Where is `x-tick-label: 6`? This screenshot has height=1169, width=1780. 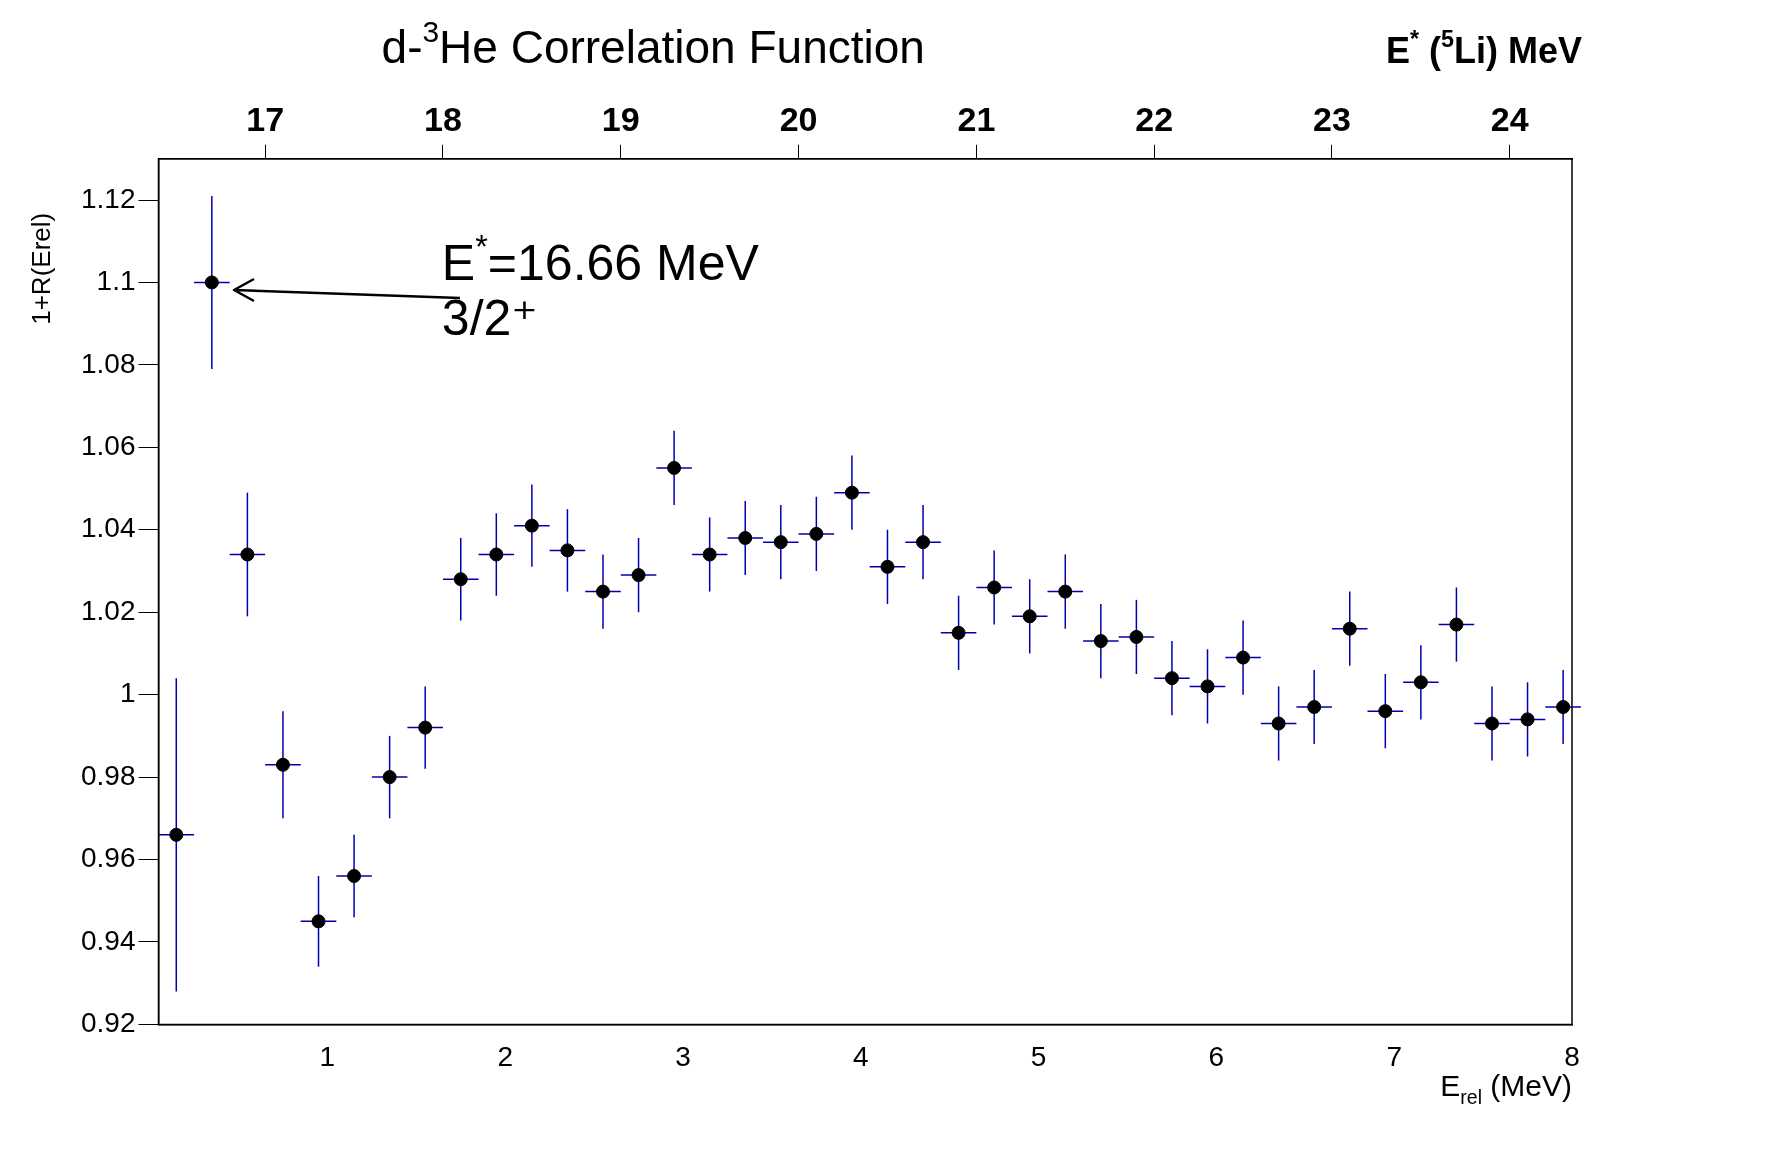
x-tick-label: 6 is located at coordinates (1216, 1056).